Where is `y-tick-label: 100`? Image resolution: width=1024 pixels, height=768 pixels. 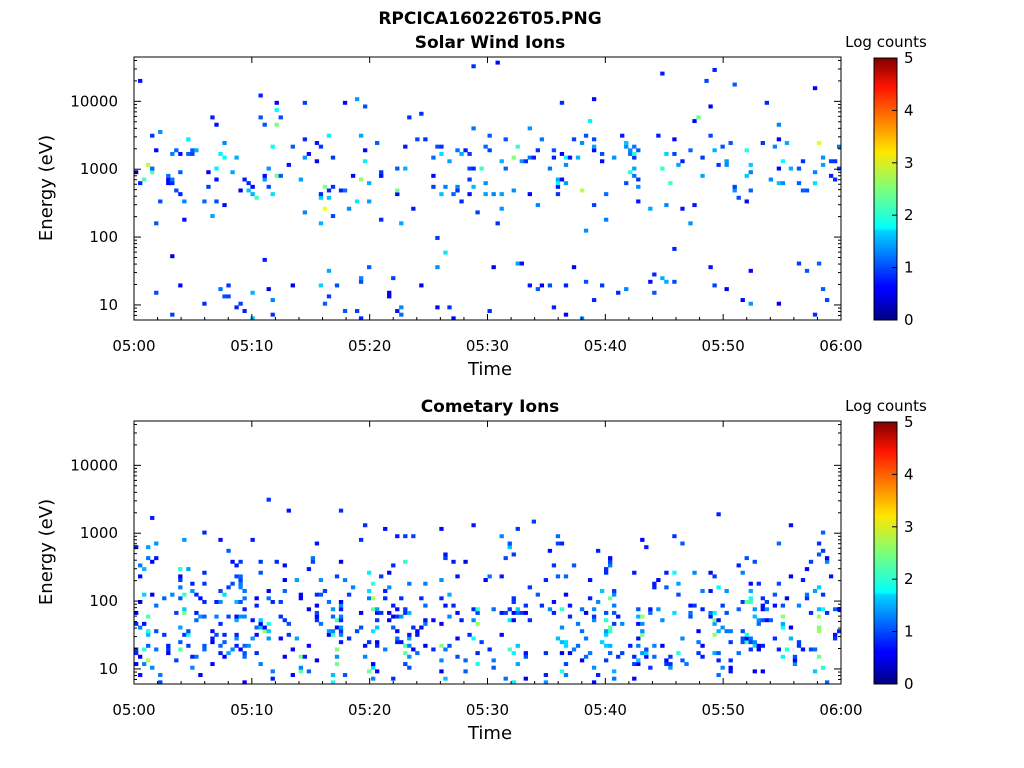
y-tick-label: 100 is located at coordinates (103, 601).